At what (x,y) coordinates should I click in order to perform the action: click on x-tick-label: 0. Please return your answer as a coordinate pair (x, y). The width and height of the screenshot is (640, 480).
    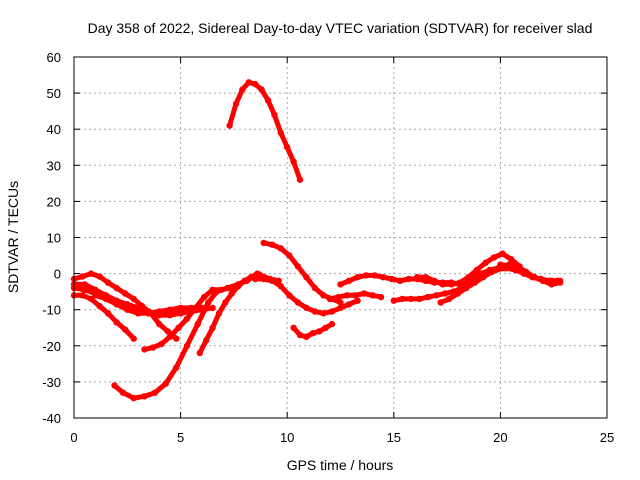
    Looking at the image, I should click on (73, 437).